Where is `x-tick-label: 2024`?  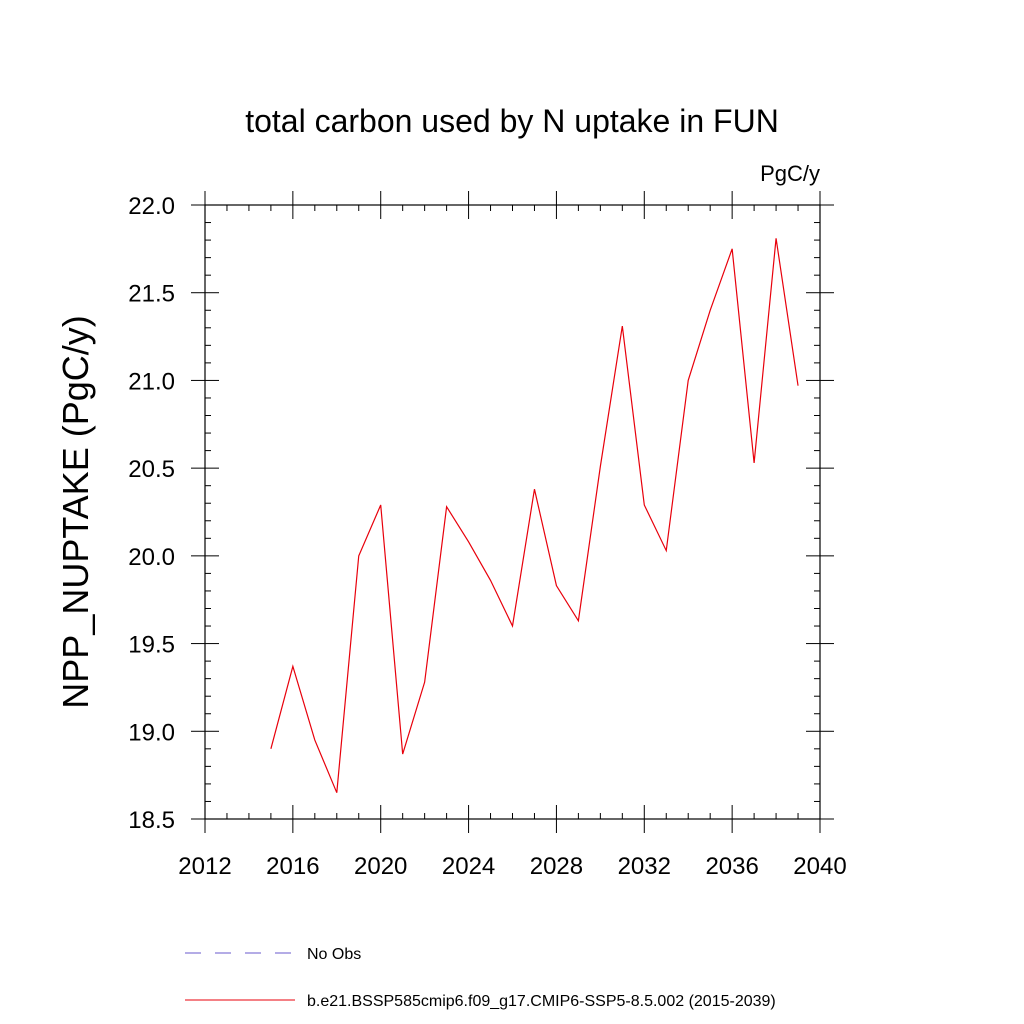
x-tick-label: 2024 is located at coordinates (468, 866).